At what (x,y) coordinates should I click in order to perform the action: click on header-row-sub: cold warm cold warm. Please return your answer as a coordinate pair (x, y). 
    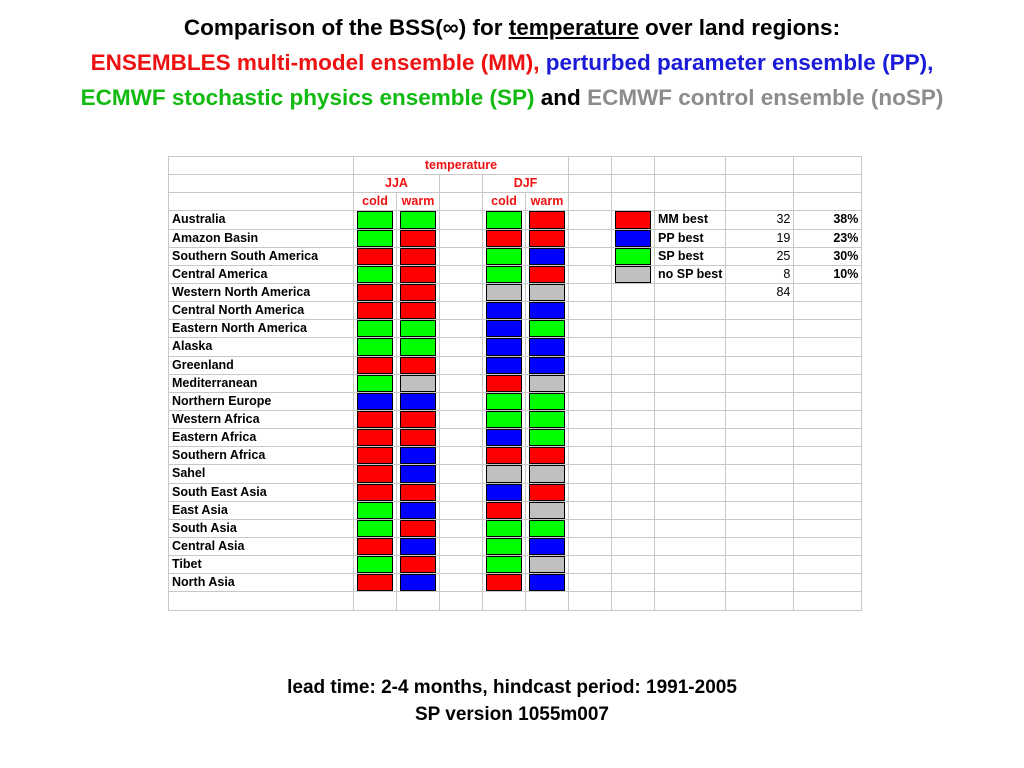
    Looking at the image, I should click on (515, 202).